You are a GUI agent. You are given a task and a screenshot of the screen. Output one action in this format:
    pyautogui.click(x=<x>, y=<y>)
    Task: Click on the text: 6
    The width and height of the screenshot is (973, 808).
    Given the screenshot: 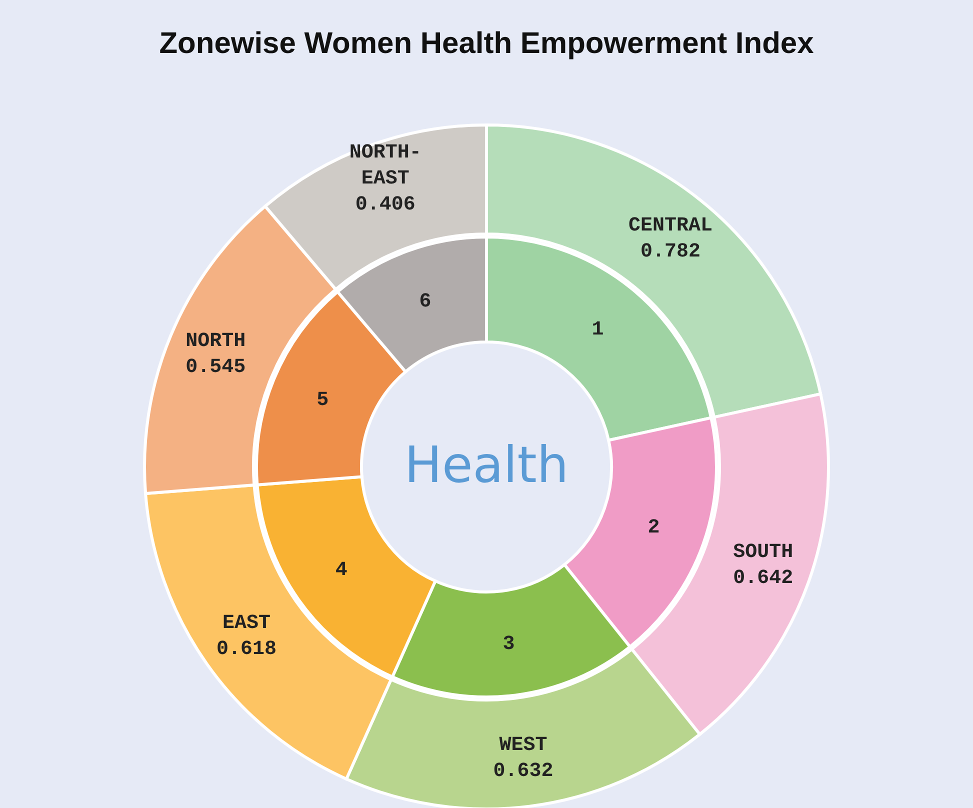 What is the action you would take?
    pyautogui.click(x=425, y=302)
    